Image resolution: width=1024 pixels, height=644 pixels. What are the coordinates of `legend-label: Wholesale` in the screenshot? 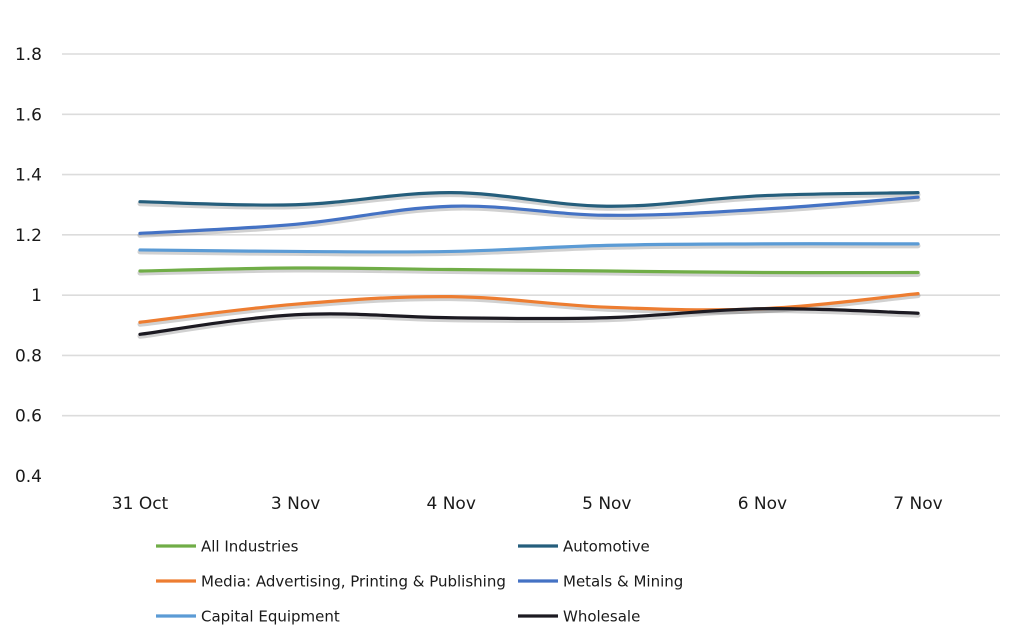 It's located at (601, 617).